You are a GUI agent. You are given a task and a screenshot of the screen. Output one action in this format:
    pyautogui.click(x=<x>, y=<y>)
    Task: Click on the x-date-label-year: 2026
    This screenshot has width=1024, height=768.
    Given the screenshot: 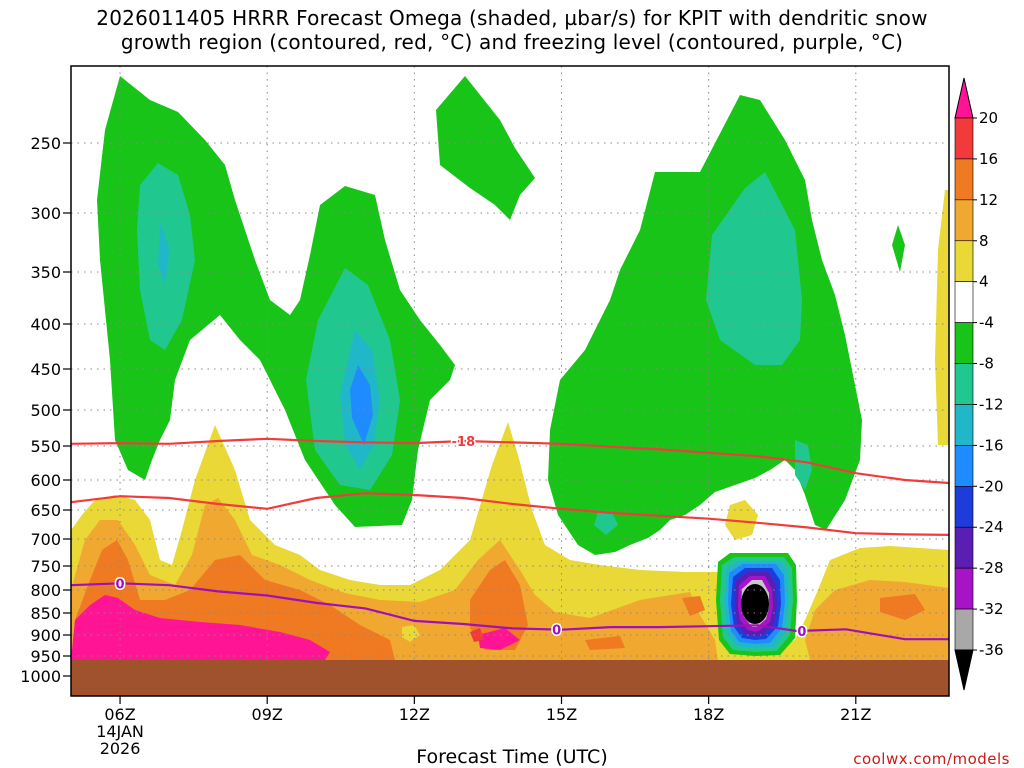 What is the action you would take?
    pyautogui.click(x=120, y=748)
    